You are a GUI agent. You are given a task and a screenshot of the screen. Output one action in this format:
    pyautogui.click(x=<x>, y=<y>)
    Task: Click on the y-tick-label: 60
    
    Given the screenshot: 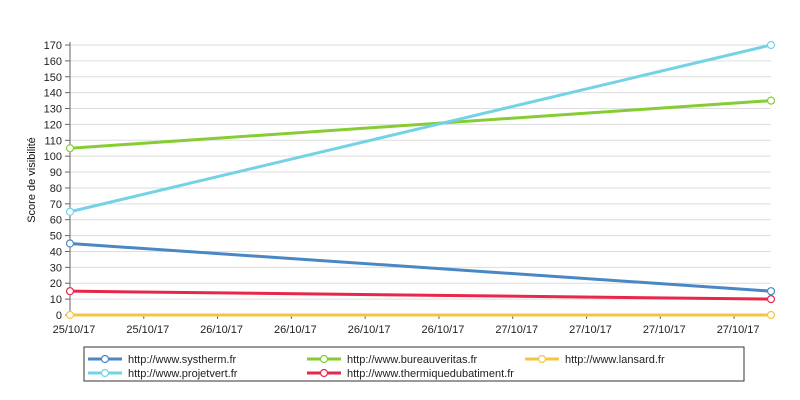 What is the action you would take?
    pyautogui.click(x=56, y=221)
    